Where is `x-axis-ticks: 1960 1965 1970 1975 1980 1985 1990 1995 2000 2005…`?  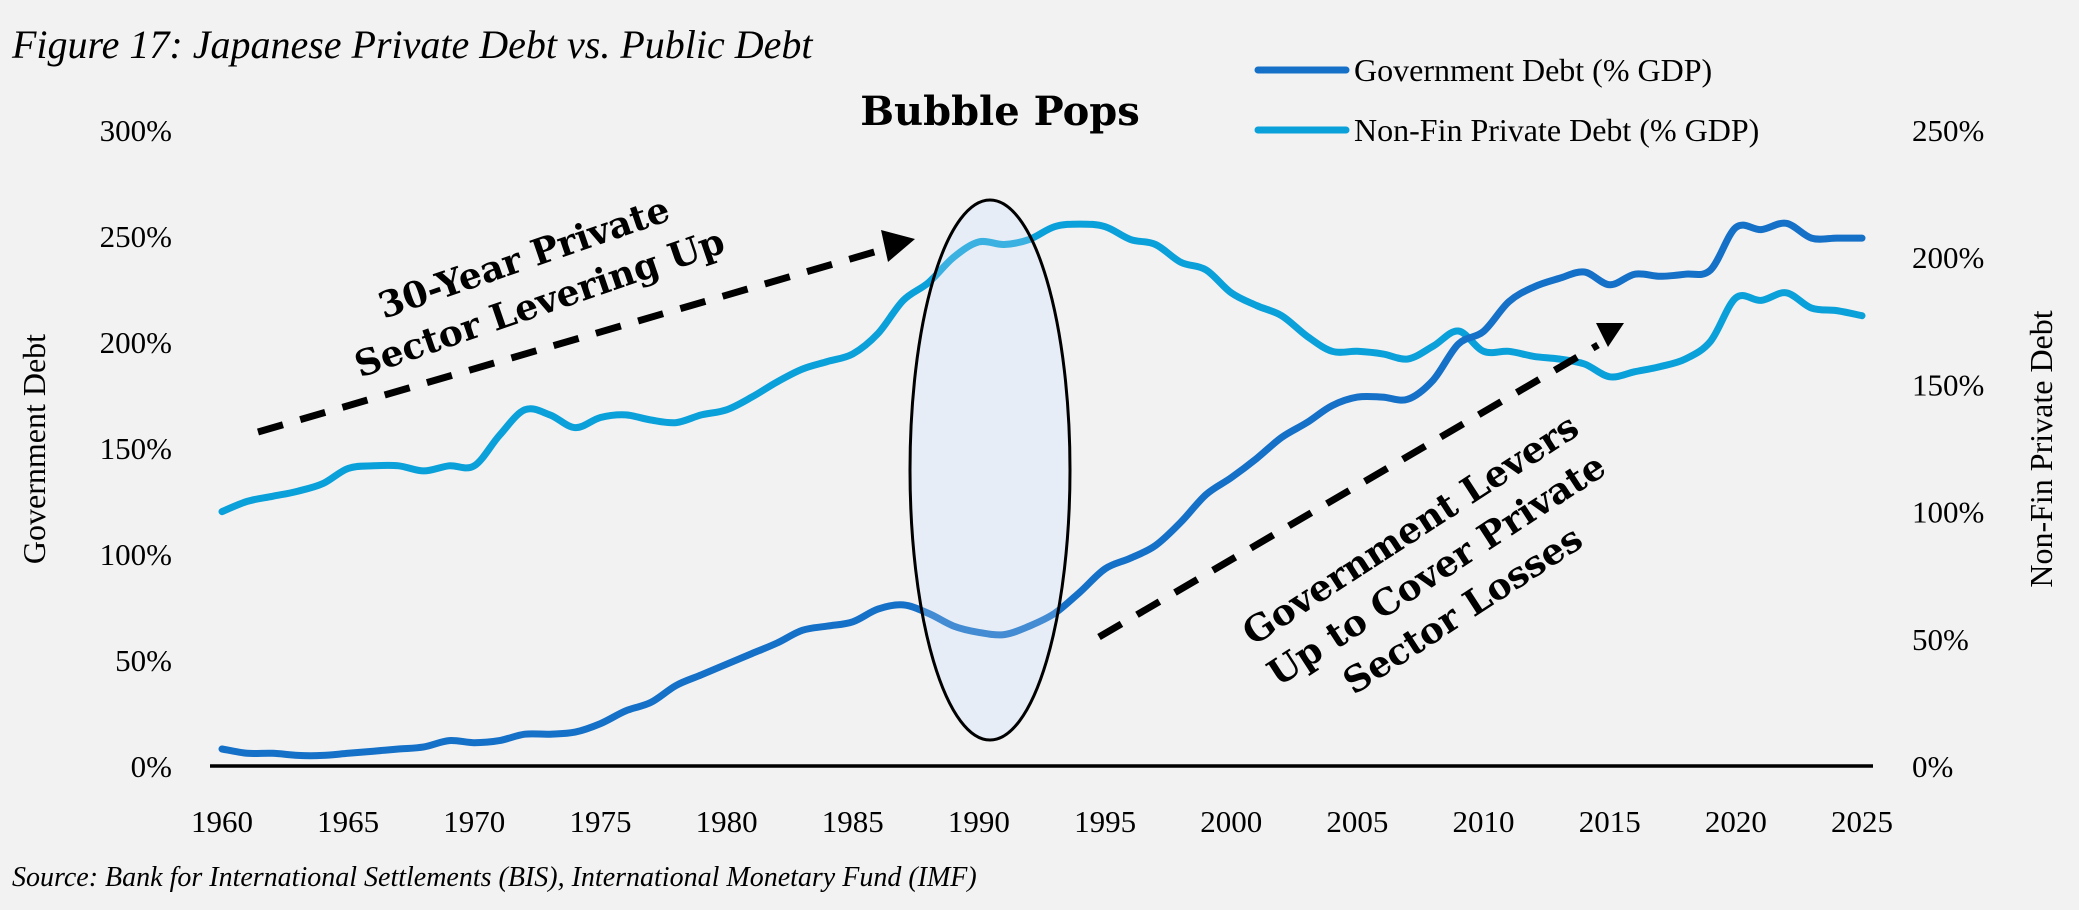
x-axis-ticks: 1960 1965 1970 1975 1980 1985 1990 1995 2000 2005… is located at coordinates (1042, 821).